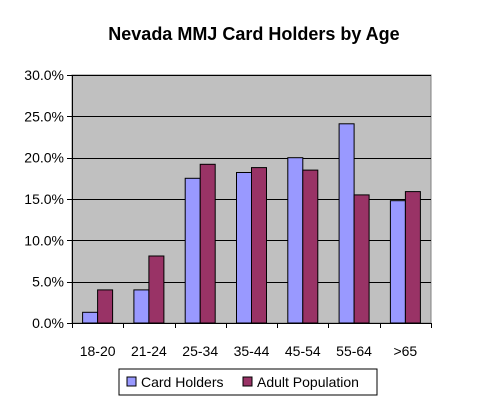 This screenshot has width=493, height=406. What do you see at coordinates (252, 351) in the screenshot?
I see `x-tick-label: 35-44` at bounding box center [252, 351].